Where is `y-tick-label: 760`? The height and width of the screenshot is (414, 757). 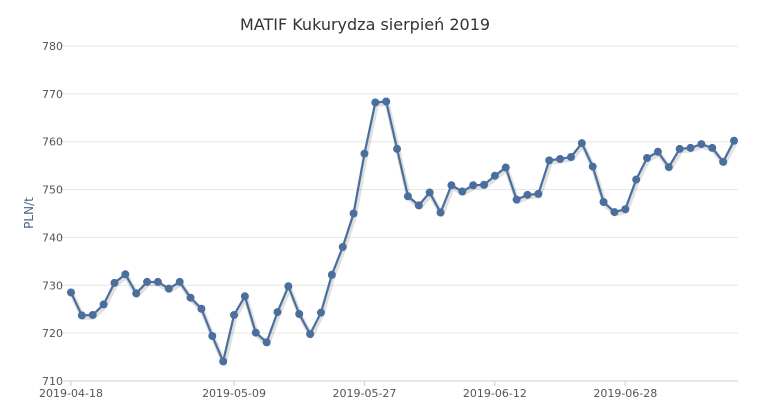
y-tick-label: 760 is located at coordinates (52, 142).